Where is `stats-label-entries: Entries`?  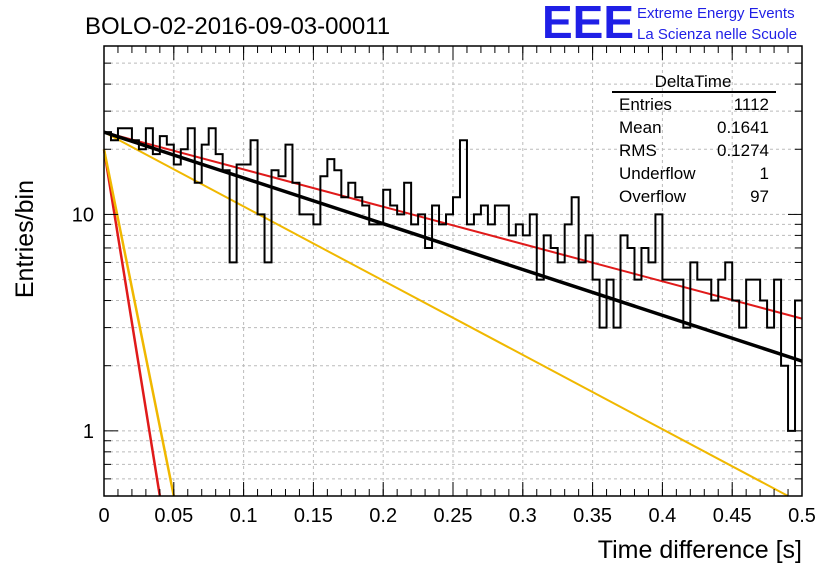
stats-label-entries: Entries is located at coordinates (645, 104).